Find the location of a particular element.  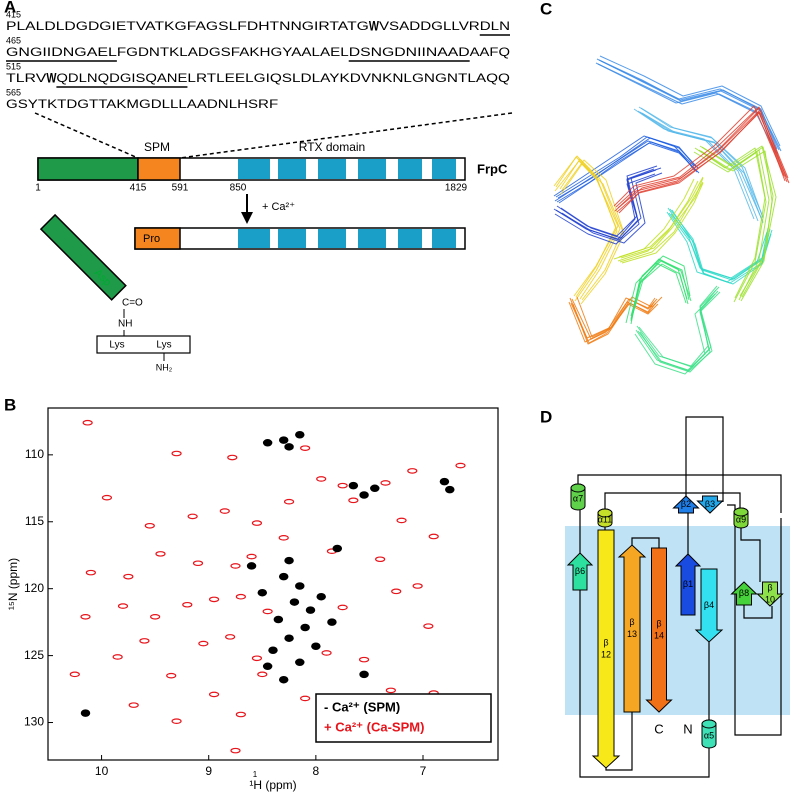

sequence-segment: AAFQ is located at coordinates (490, 52).